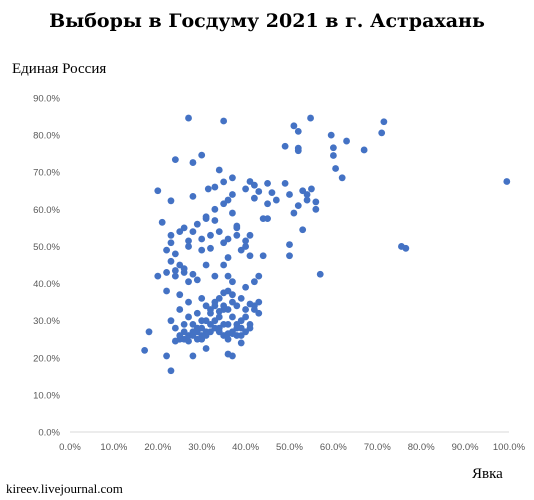 The height and width of the screenshot is (500, 534). Describe the element at coordinates (49, 433) in the screenshot. I see `y-tick-label: 0.0%` at that location.